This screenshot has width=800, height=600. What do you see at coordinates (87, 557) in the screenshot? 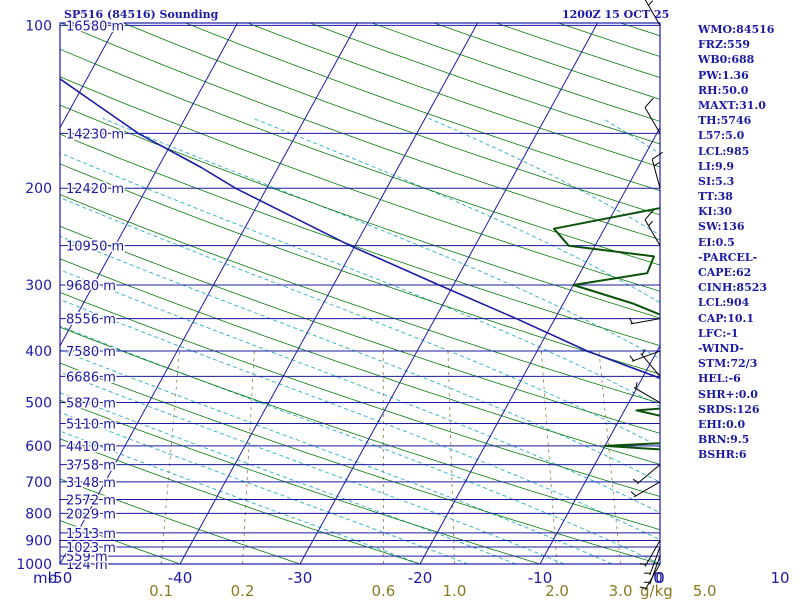
I see `height-label: 559 m` at bounding box center [87, 557].